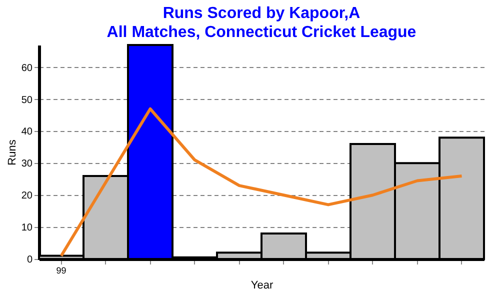 This screenshot has height=300, width=500. Describe the element at coordinates (27, 196) in the screenshot. I see `y-tick-label: 20` at that location.